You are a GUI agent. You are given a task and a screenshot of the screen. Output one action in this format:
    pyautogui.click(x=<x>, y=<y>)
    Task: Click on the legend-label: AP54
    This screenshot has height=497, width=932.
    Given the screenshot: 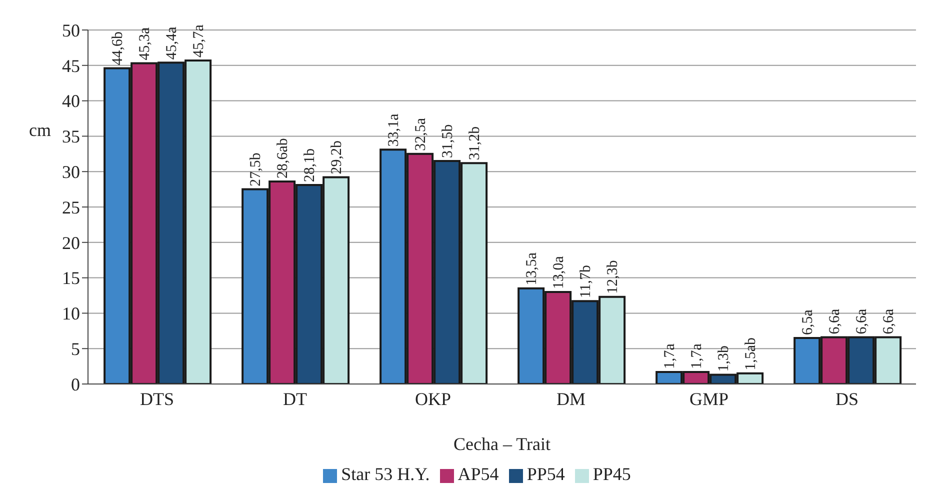 What is the action you would take?
    pyautogui.click(x=478, y=474)
    